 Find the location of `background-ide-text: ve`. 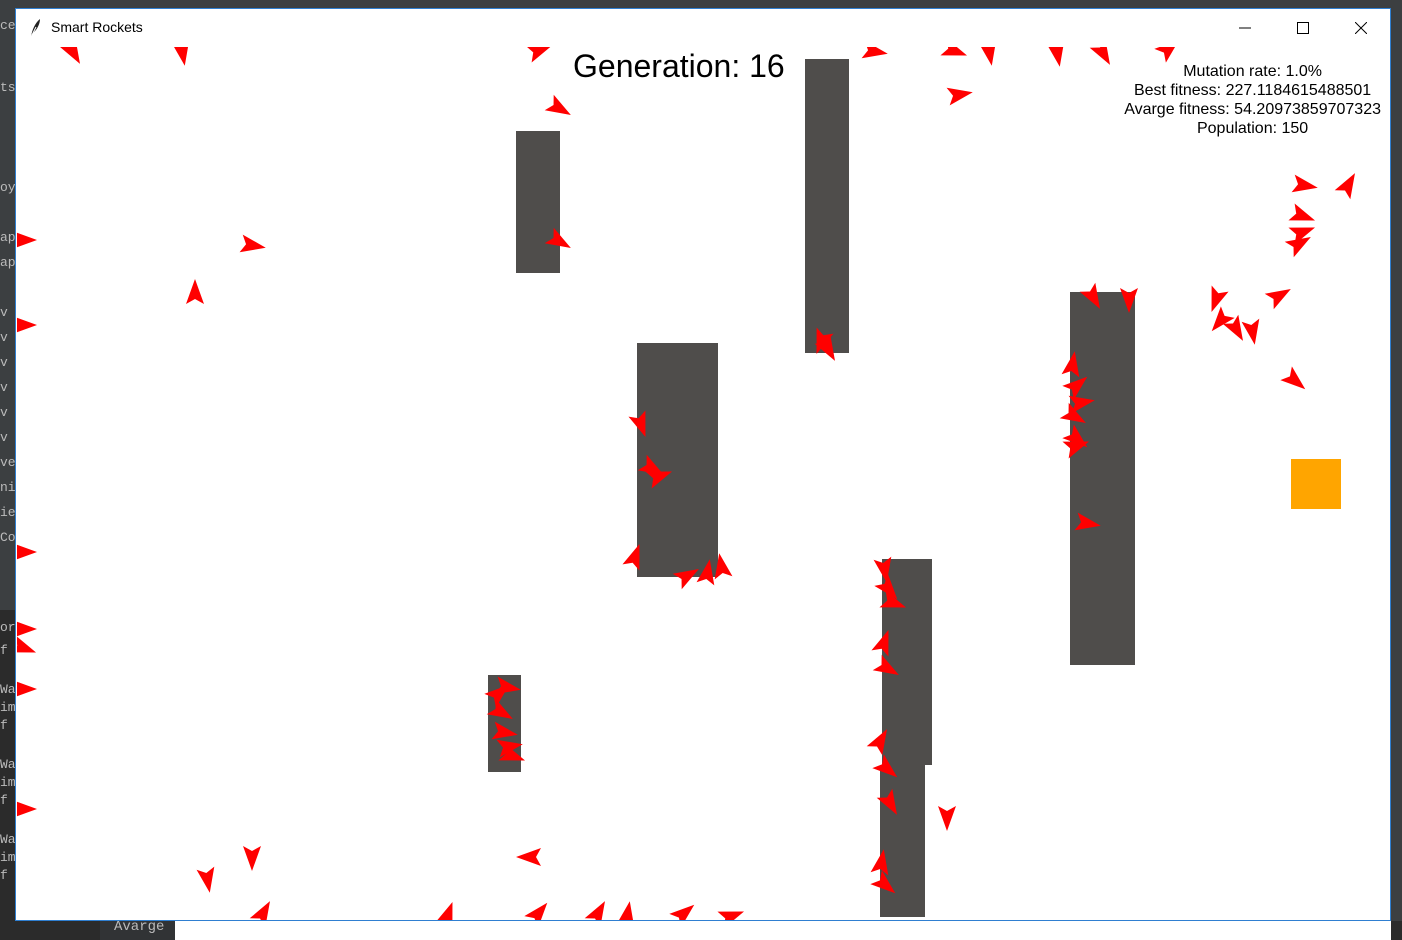

background-ide-text: ve is located at coordinates (8, 462).